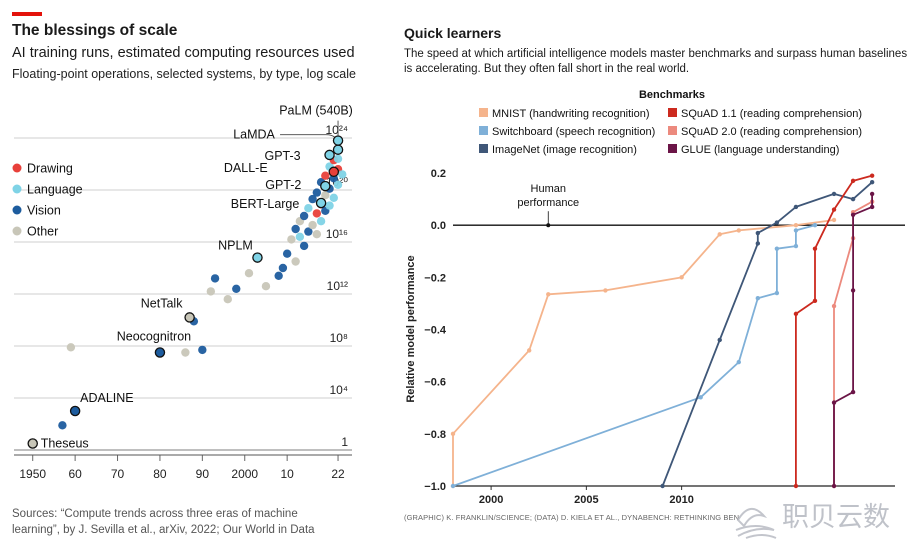  Describe the element at coordinates (564, 150) in the screenshot. I see `legend-label: ImageNet (image recognition)` at that location.